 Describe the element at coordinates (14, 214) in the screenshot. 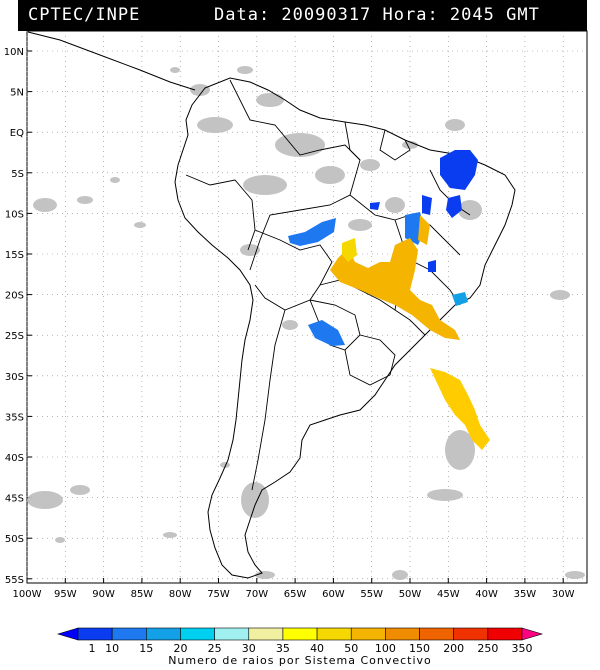

I see `lat-label: 10S` at that location.